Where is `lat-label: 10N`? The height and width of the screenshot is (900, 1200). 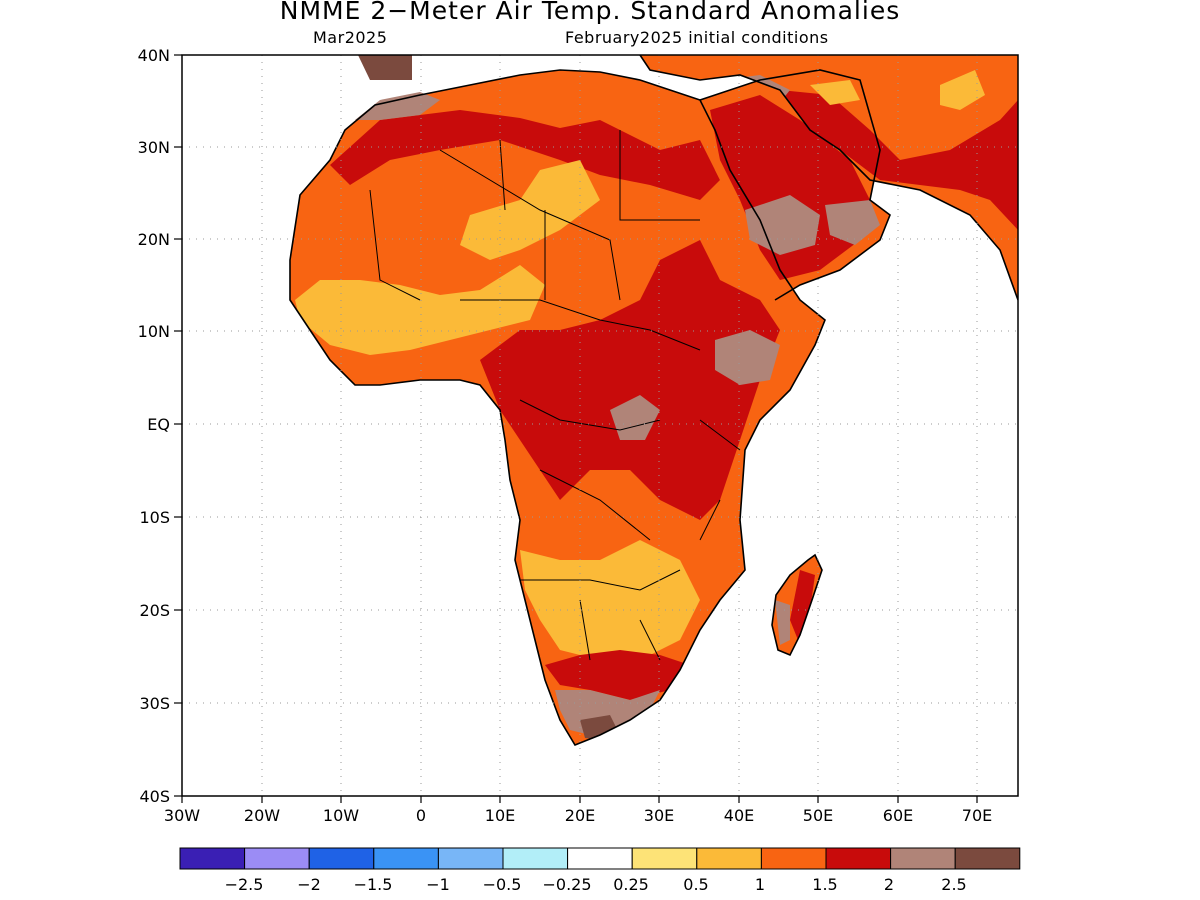
lat-label: 10N is located at coordinates (154, 331).